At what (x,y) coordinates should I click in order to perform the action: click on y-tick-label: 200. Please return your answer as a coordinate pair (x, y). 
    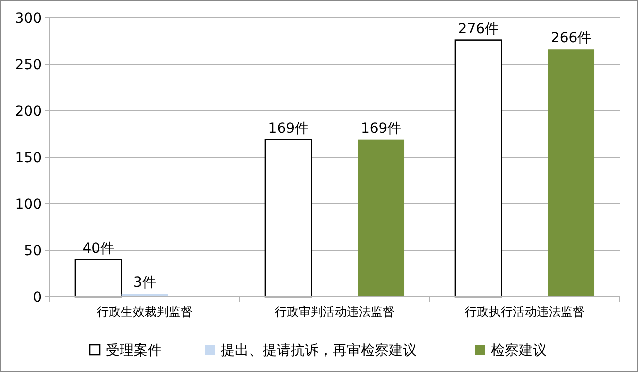
    Looking at the image, I should click on (28, 112).